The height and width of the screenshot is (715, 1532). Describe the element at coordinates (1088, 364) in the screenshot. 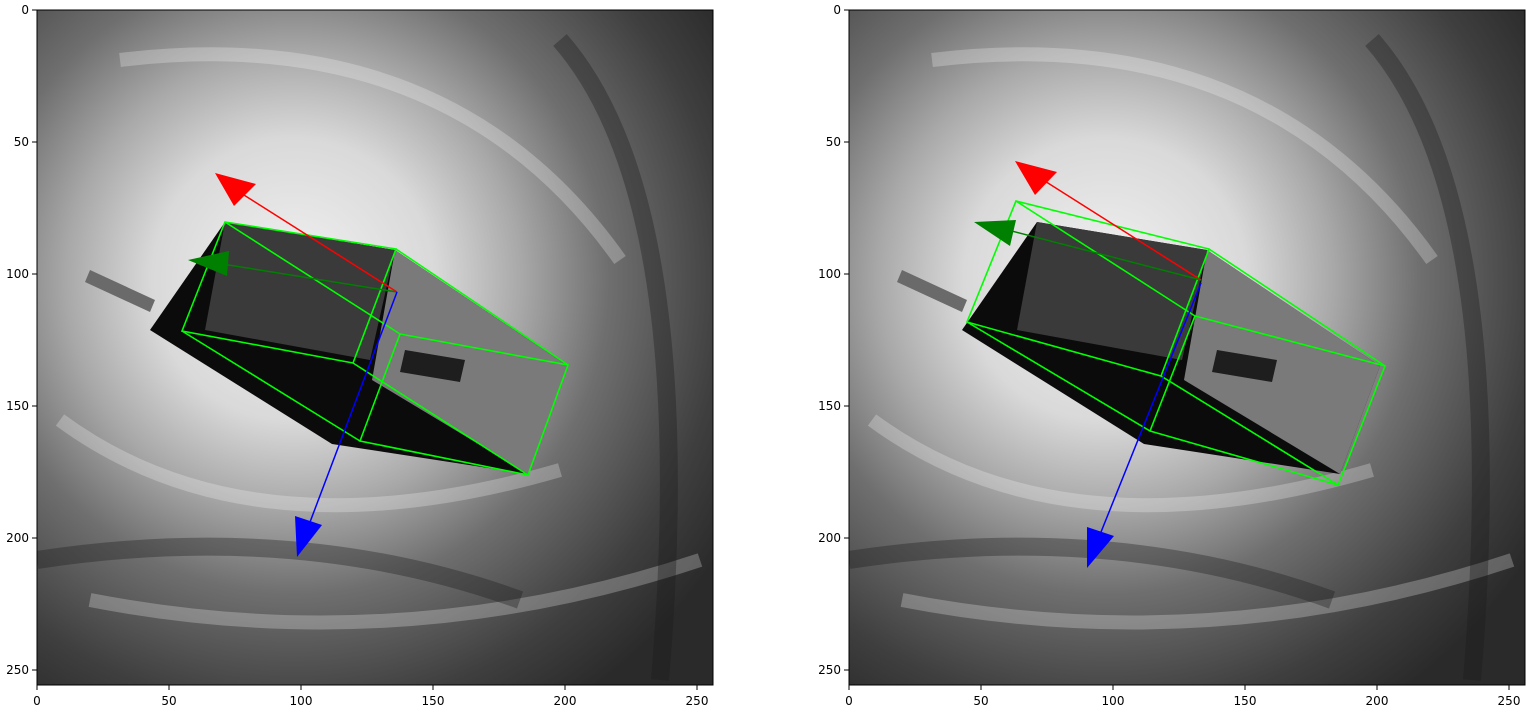

I see `pose-axes-right` at that location.